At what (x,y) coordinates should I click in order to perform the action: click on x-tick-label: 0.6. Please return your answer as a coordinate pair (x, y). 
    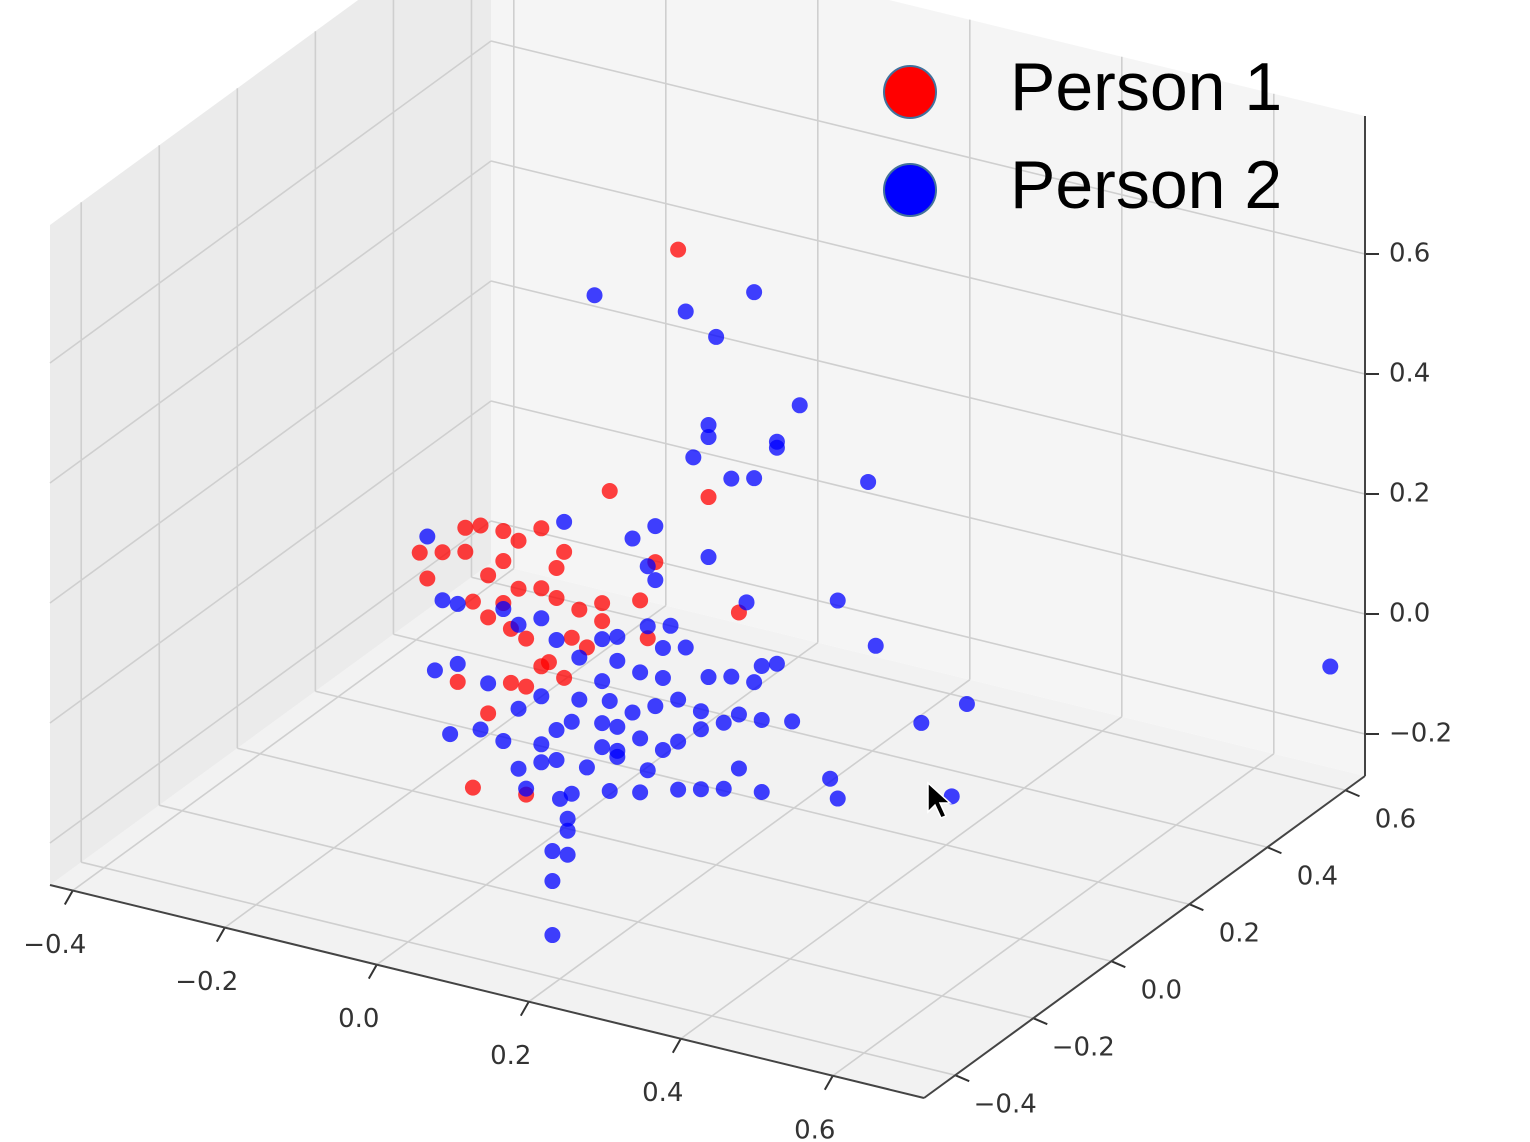
    Looking at the image, I should click on (814, 1128).